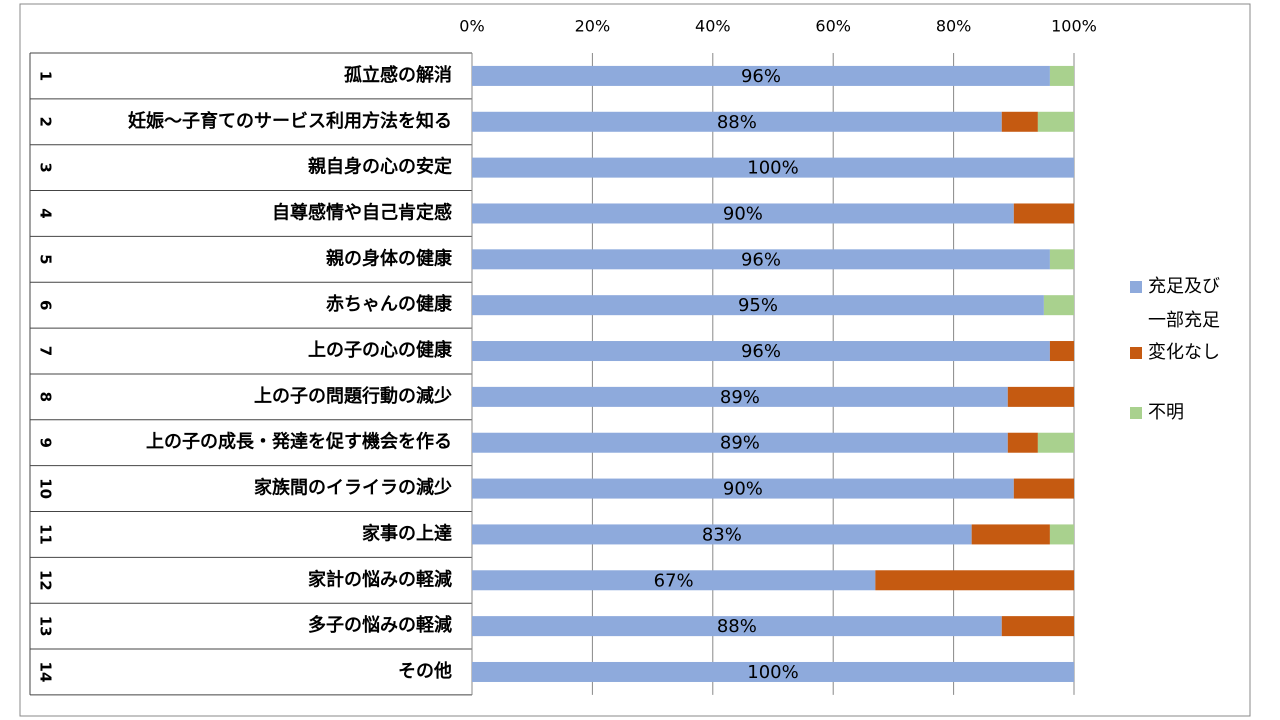  What do you see at coordinates (833, 26) in the screenshot?
I see `x-tick-label: 60%` at bounding box center [833, 26].